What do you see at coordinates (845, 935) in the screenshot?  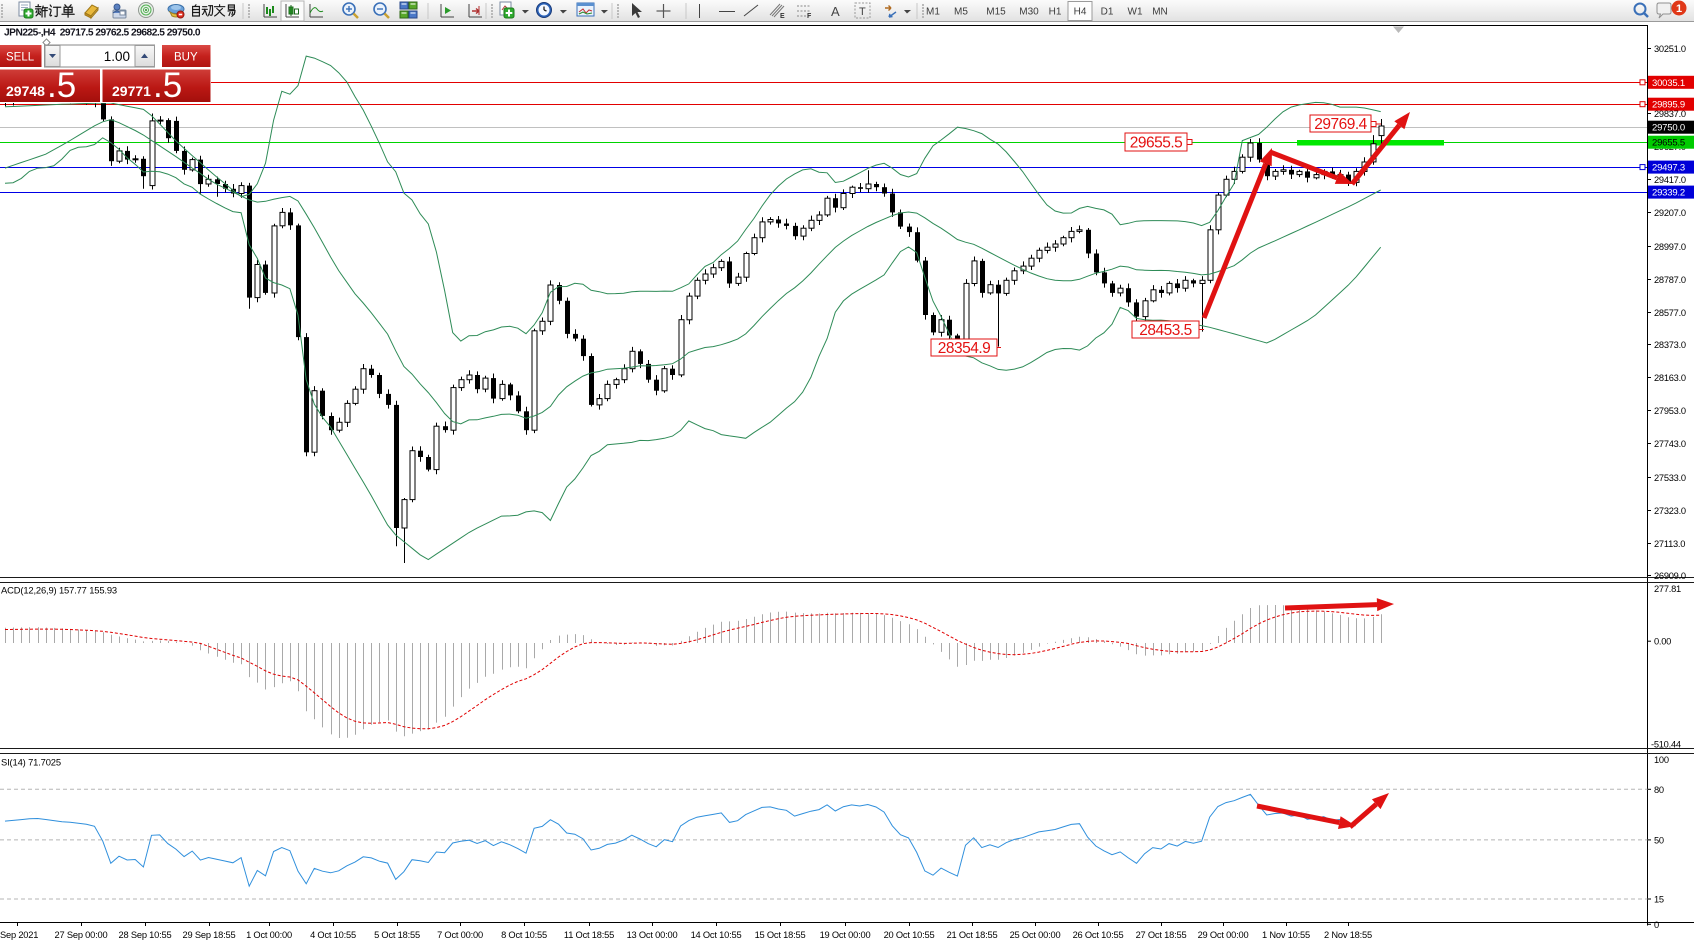 I see `svg-text: 19 Oct 00:00` at bounding box center [845, 935].